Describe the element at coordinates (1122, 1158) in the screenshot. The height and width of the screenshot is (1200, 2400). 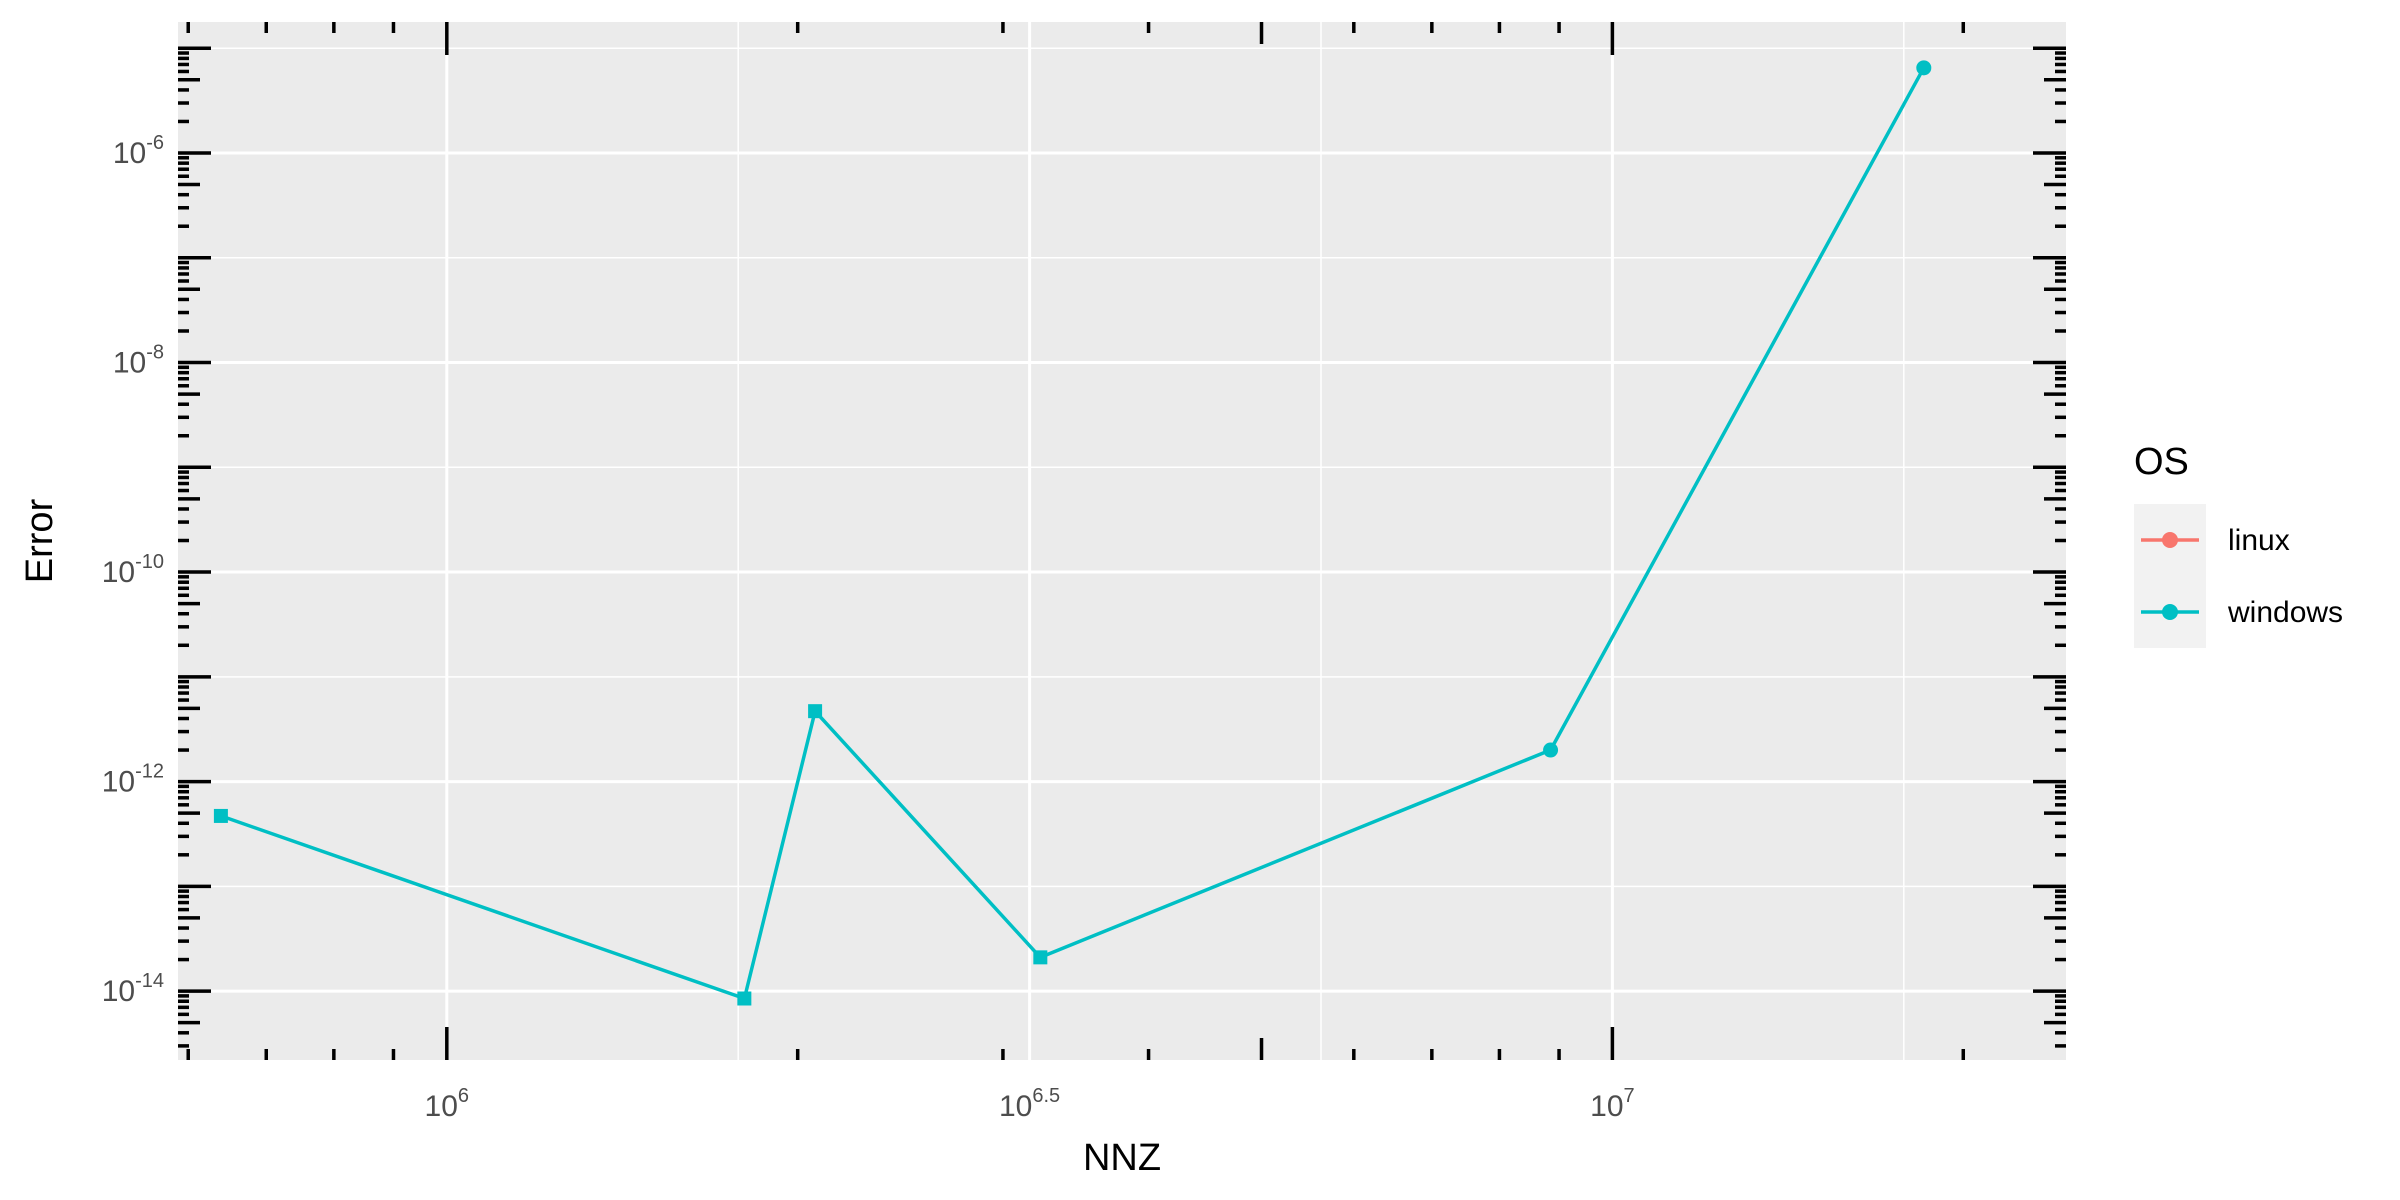
I see `x-axis-title: NNZ` at that location.